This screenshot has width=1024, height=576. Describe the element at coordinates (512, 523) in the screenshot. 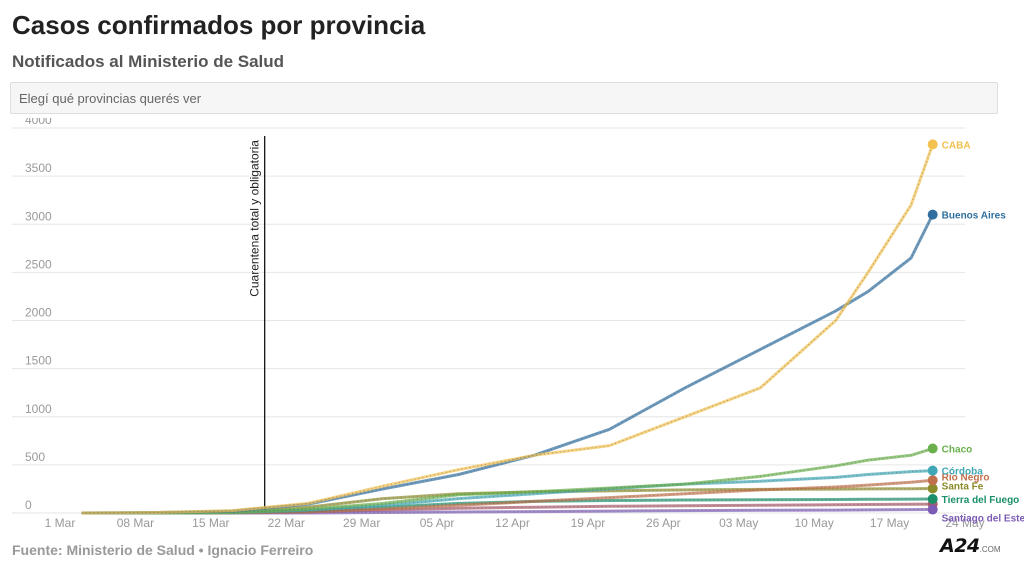

I see `x-tick-label: 12 Apr` at that location.